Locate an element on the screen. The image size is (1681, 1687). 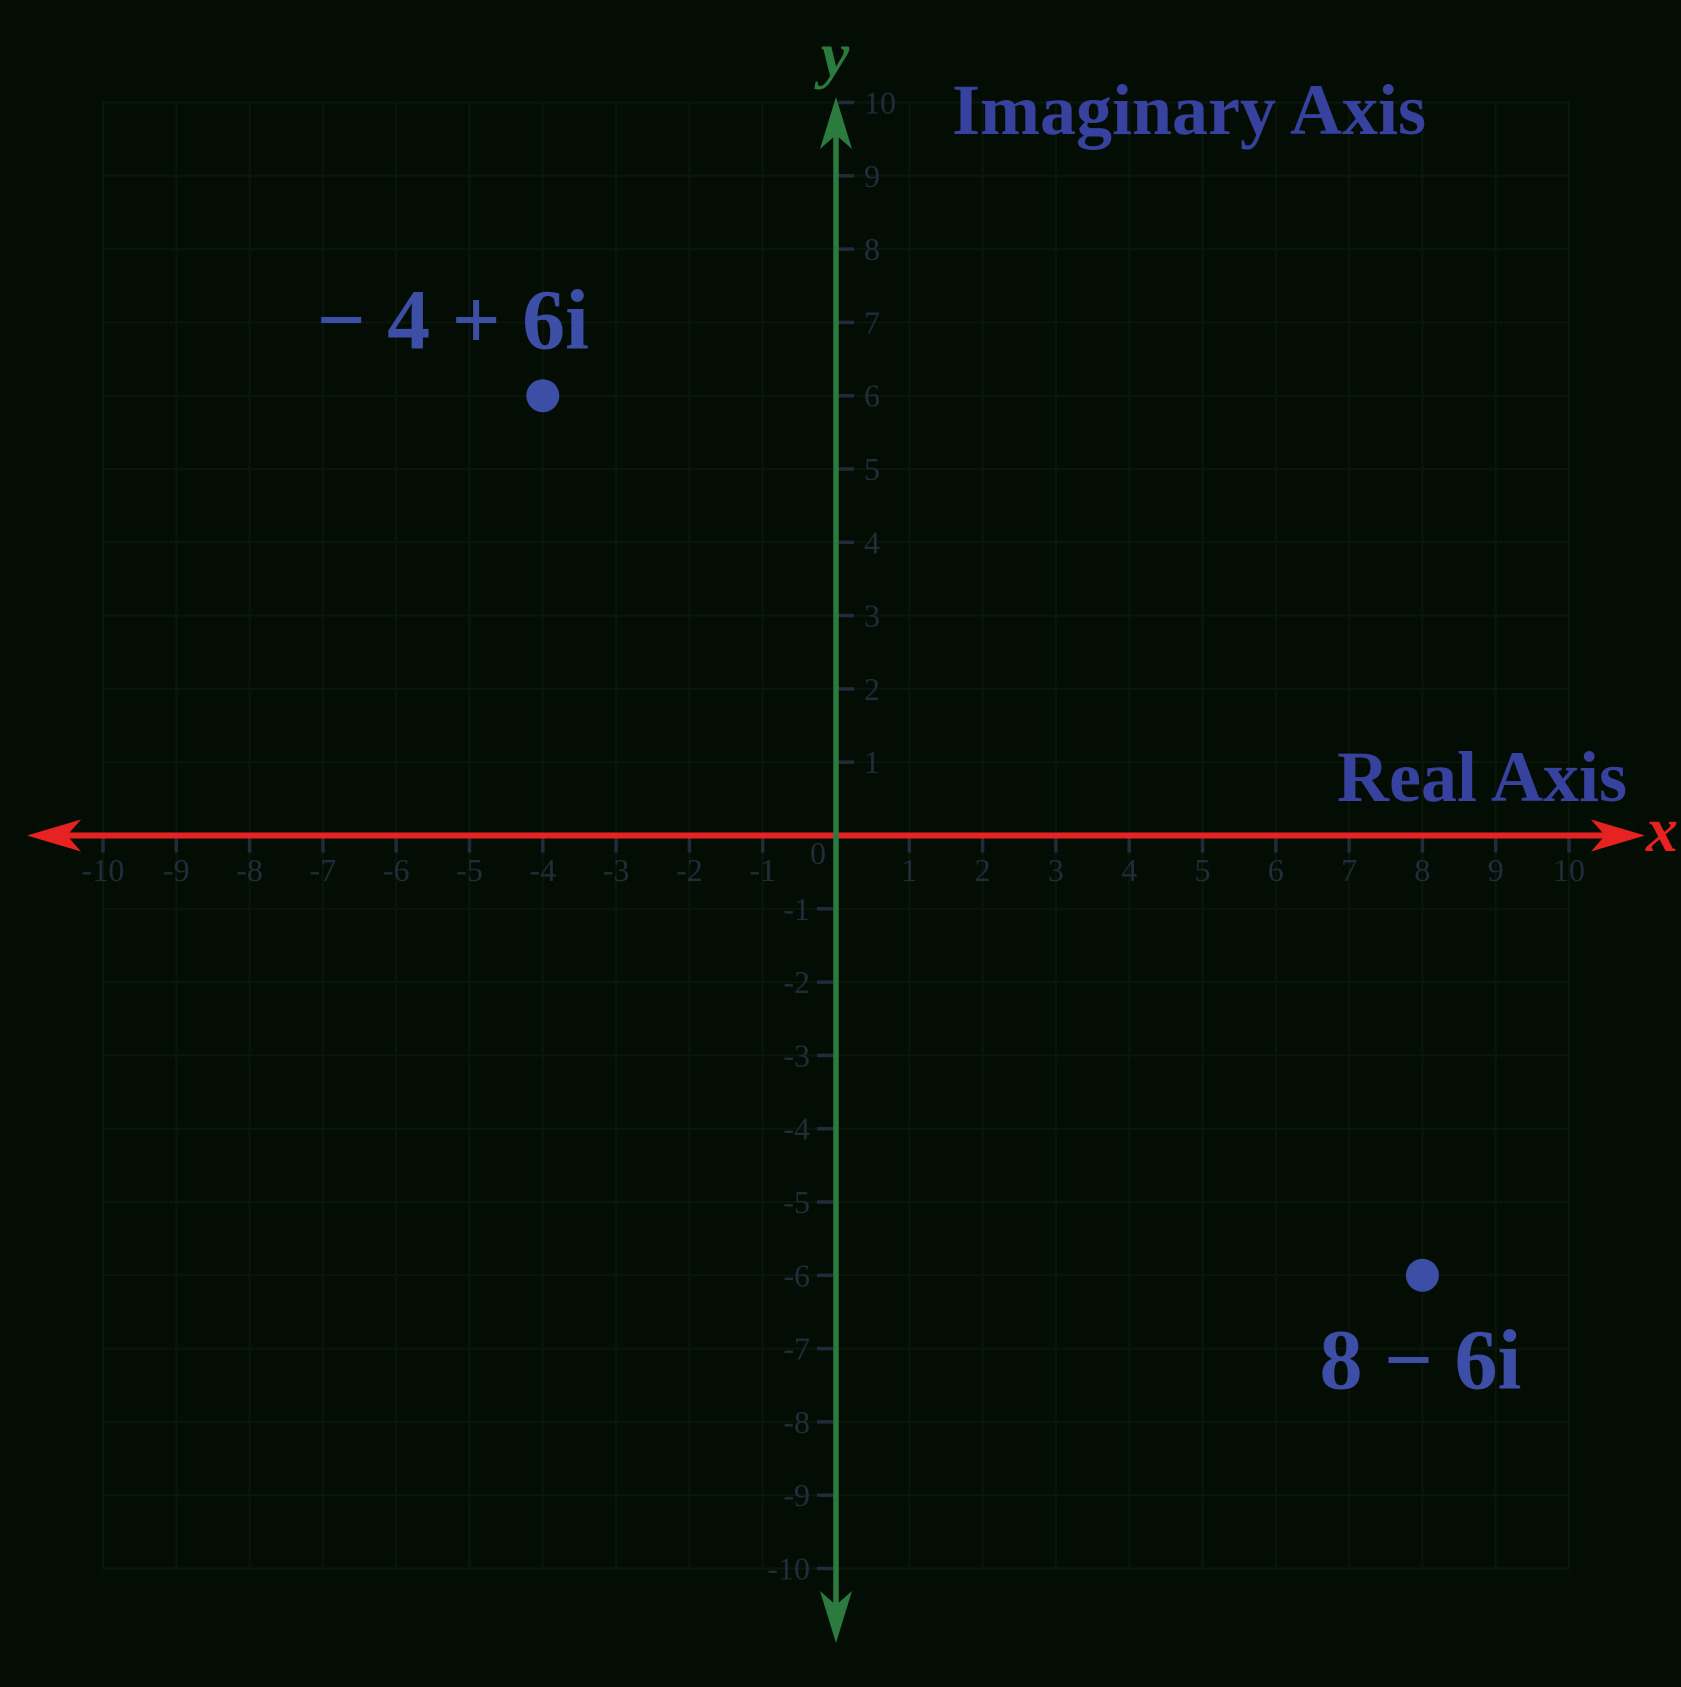
y-axis-tick-label: -4 is located at coordinates (796, 1129).